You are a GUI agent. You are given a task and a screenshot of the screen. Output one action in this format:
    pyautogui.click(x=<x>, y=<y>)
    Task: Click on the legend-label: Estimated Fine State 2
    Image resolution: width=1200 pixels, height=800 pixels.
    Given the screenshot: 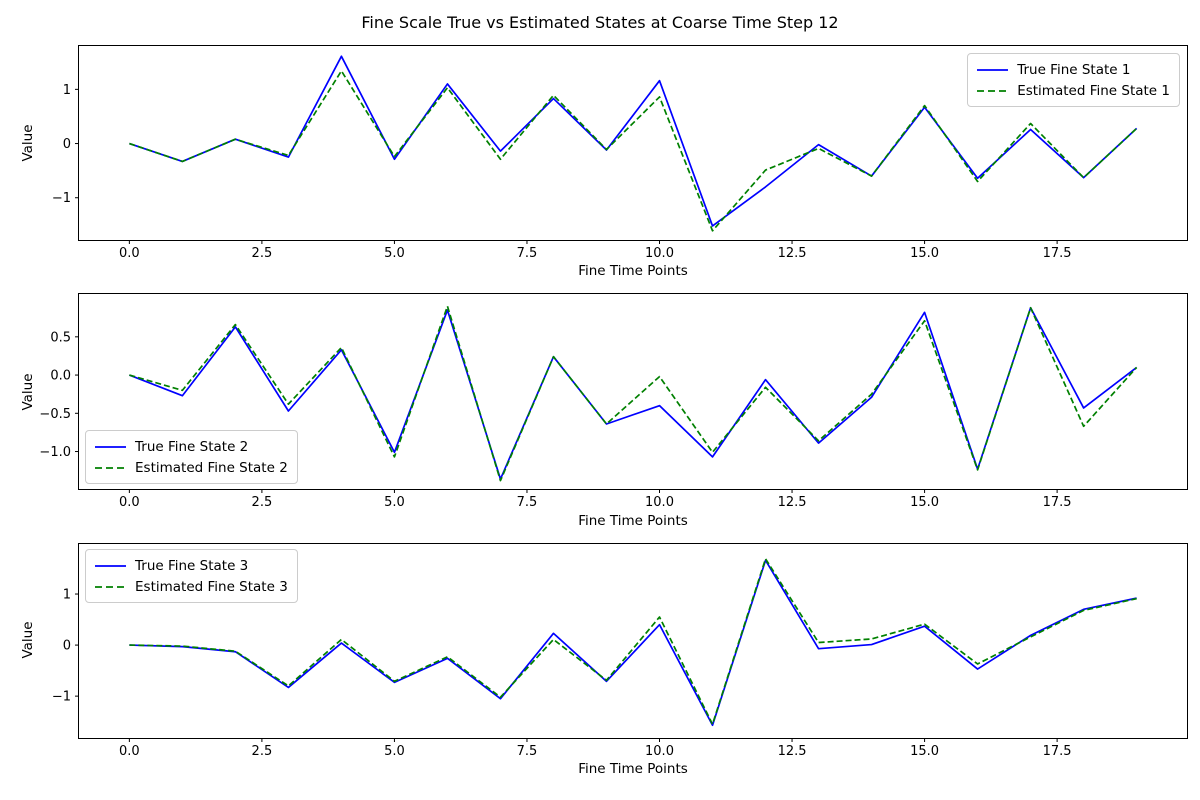 What is the action you would take?
    pyautogui.click(x=211, y=467)
    